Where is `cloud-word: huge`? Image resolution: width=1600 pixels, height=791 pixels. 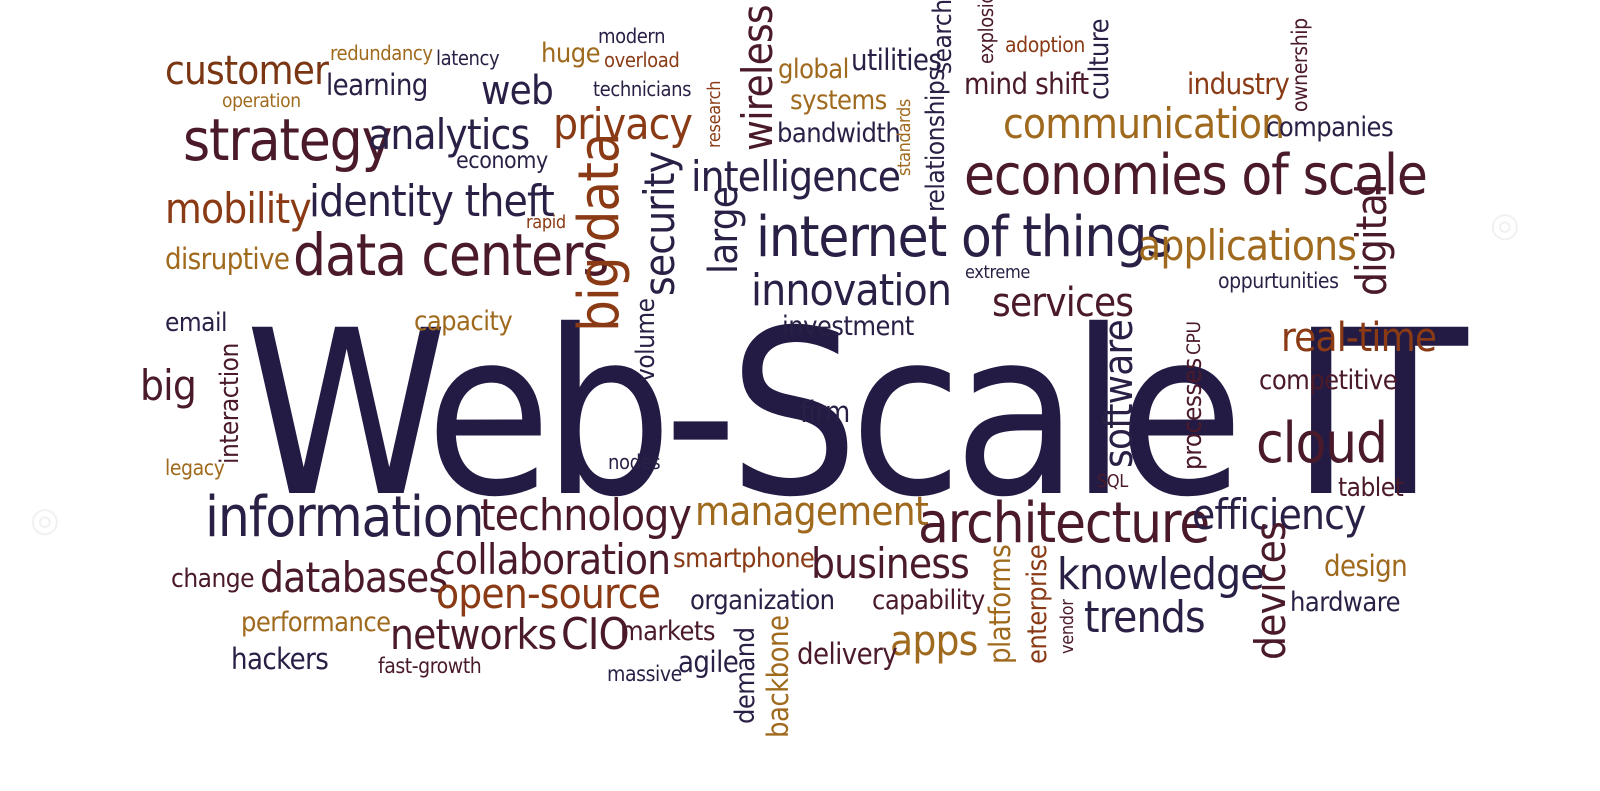
cloud-word: huge is located at coordinates (571, 53).